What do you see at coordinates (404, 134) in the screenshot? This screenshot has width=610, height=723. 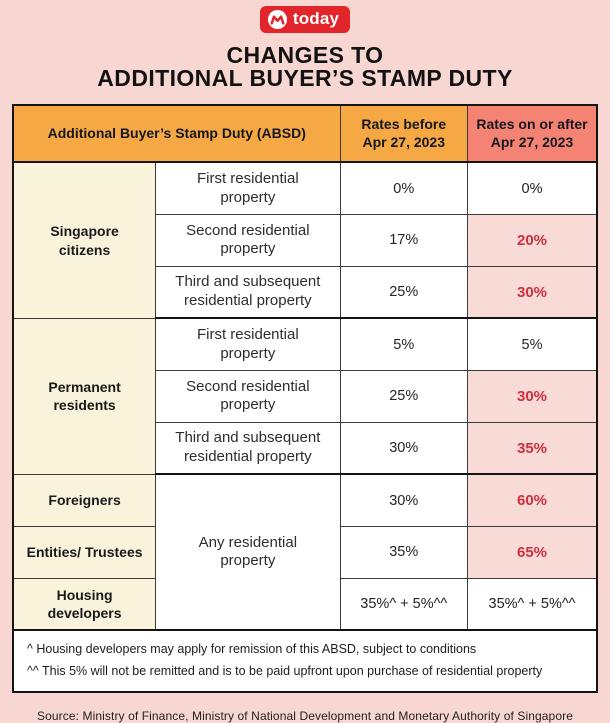 I see `header-rates-before: Rates before Apr 27, 2023` at bounding box center [404, 134].